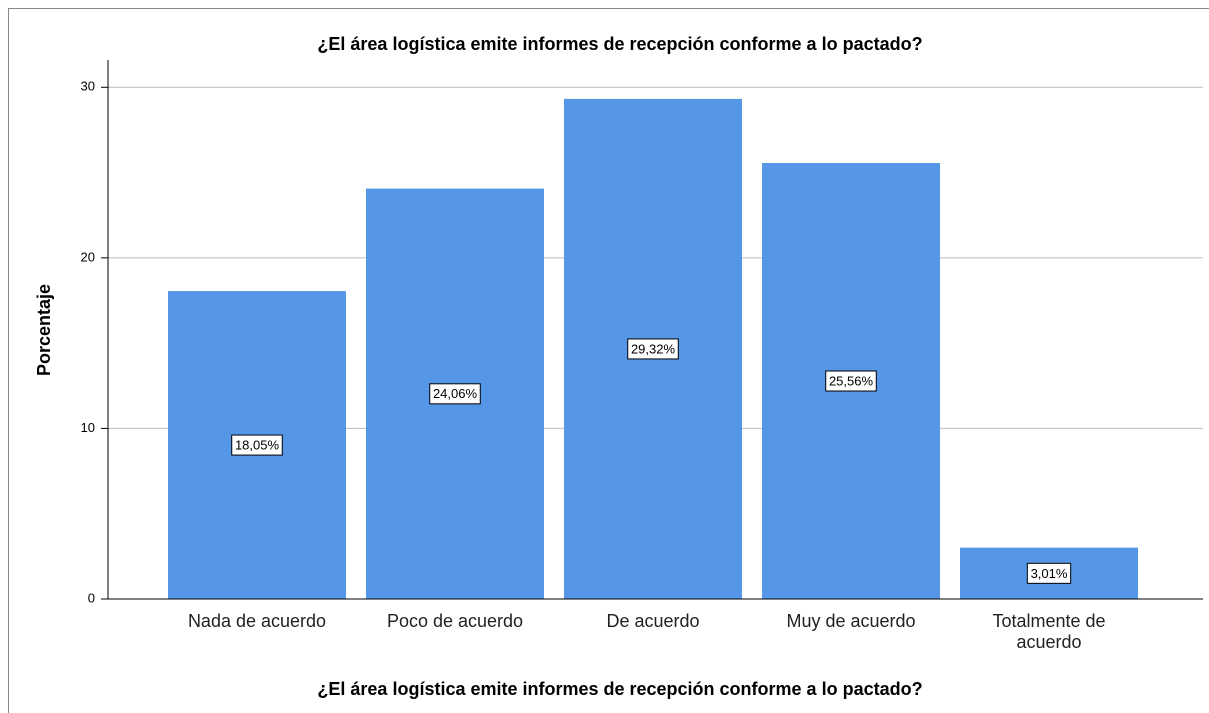 This screenshot has height=713, width=1209. What do you see at coordinates (257, 621) in the screenshot?
I see `x-tick-label: Nada de acuerdo` at bounding box center [257, 621].